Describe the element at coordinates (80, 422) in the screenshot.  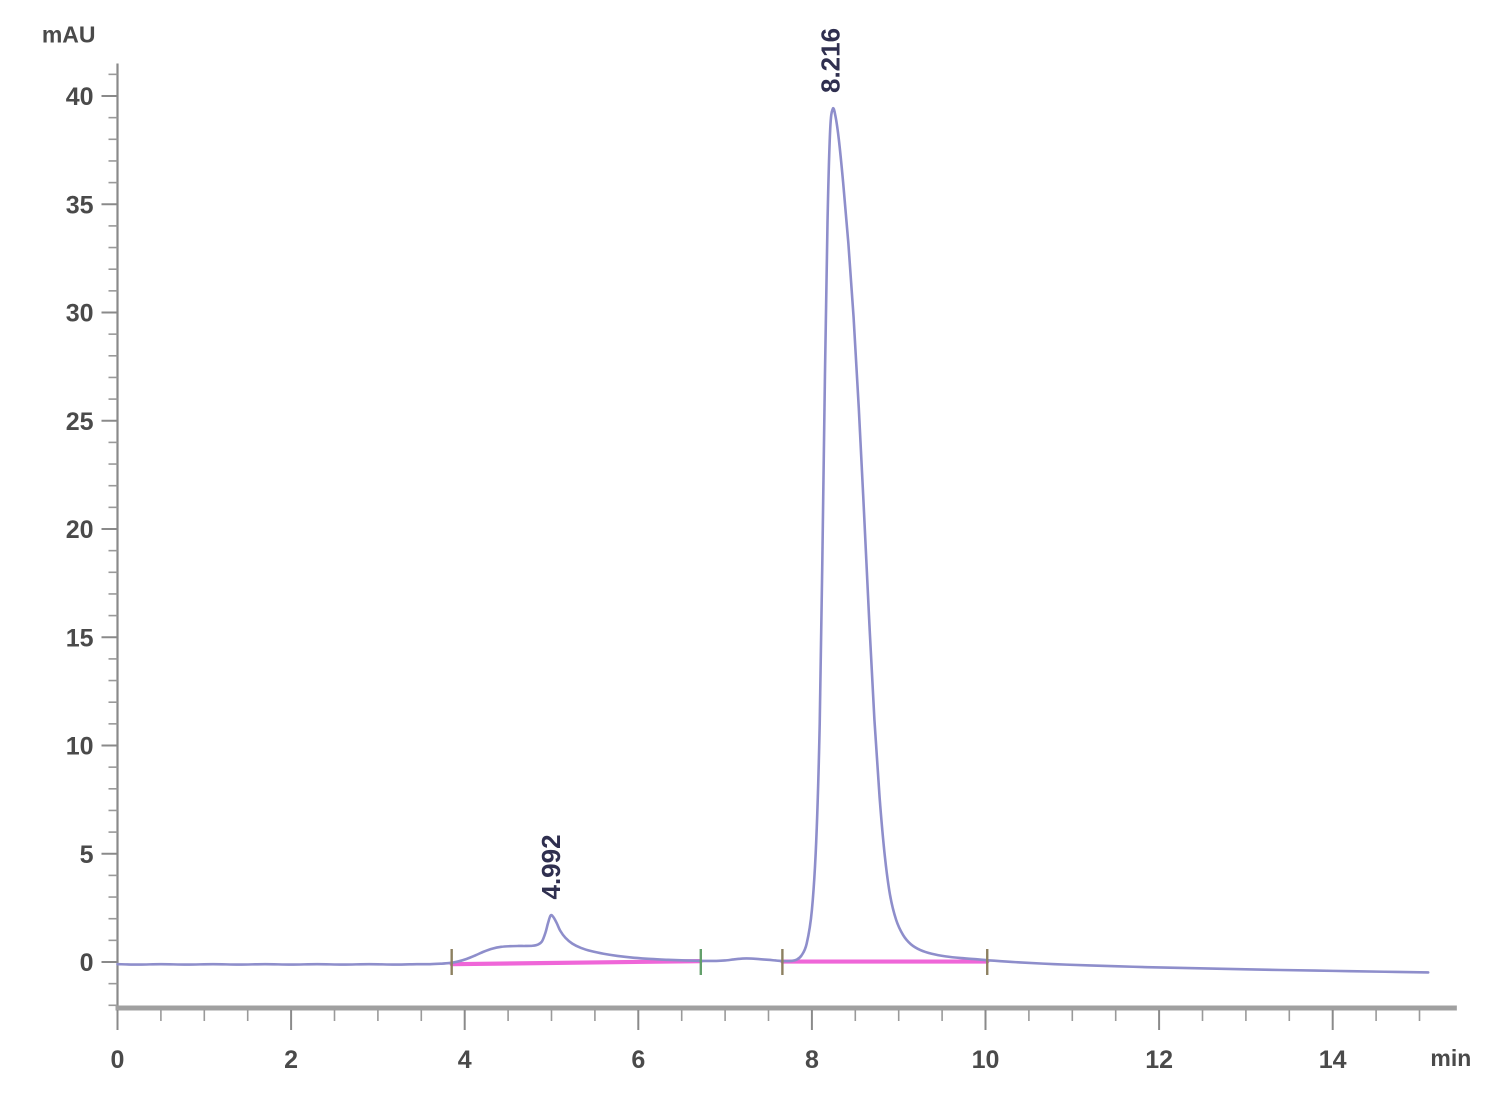
I see `y-axis-tick-label: 25` at that location.